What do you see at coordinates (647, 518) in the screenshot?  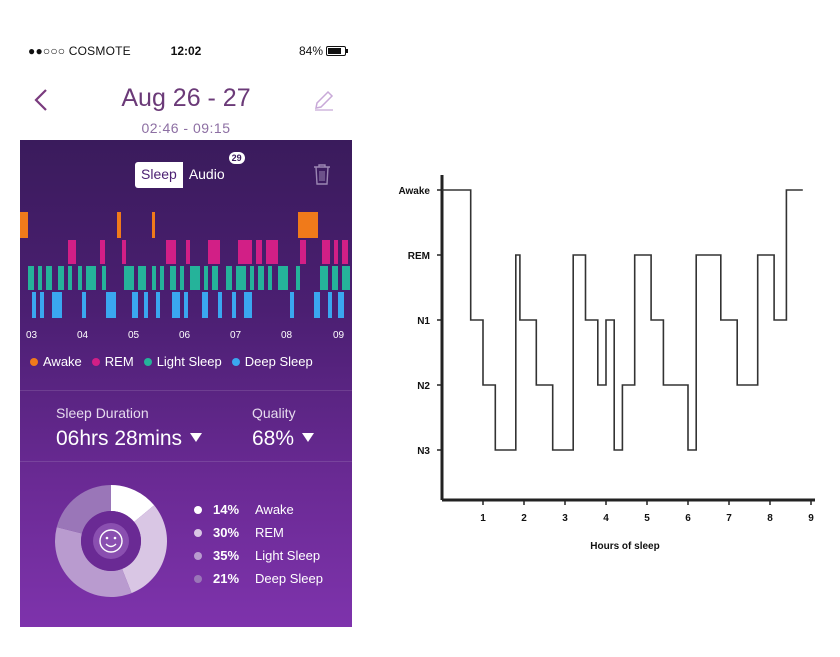 I see `x-tick-label: 5` at bounding box center [647, 518].